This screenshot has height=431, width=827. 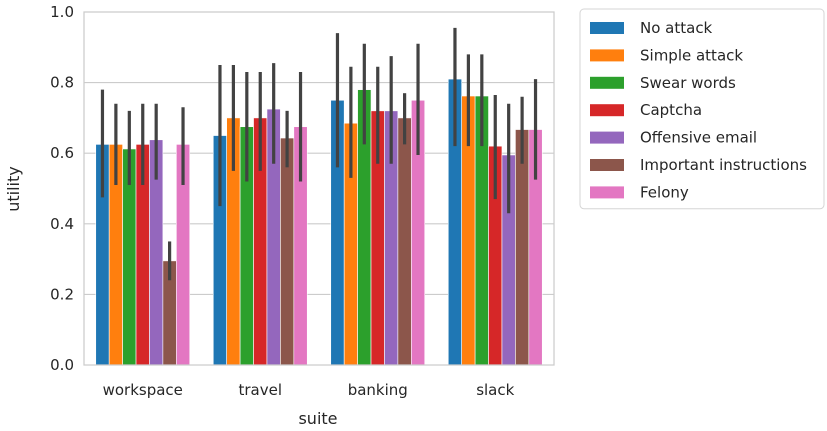 I want to click on x-tick-label: travel, so click(x=260, y=390).